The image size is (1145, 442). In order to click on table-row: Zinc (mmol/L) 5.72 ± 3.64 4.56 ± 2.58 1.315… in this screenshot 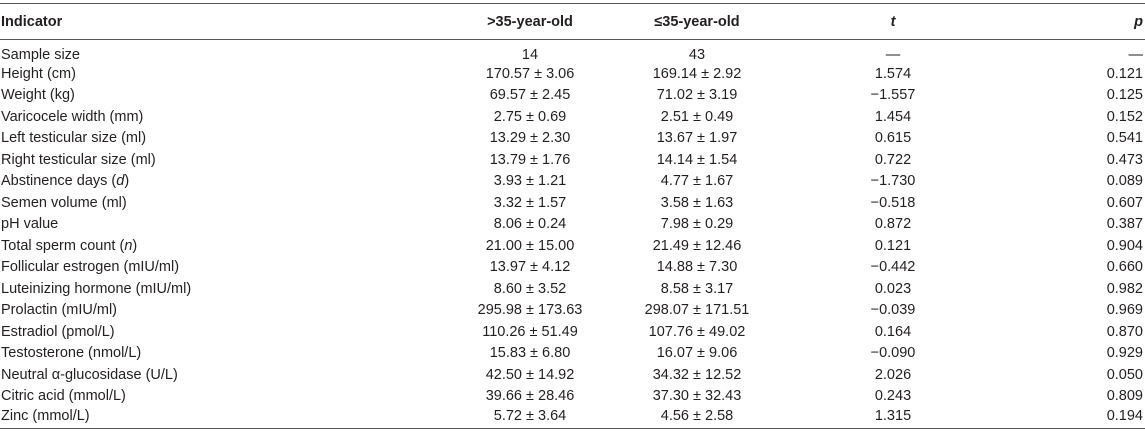, I will do `click(572, 418)`.